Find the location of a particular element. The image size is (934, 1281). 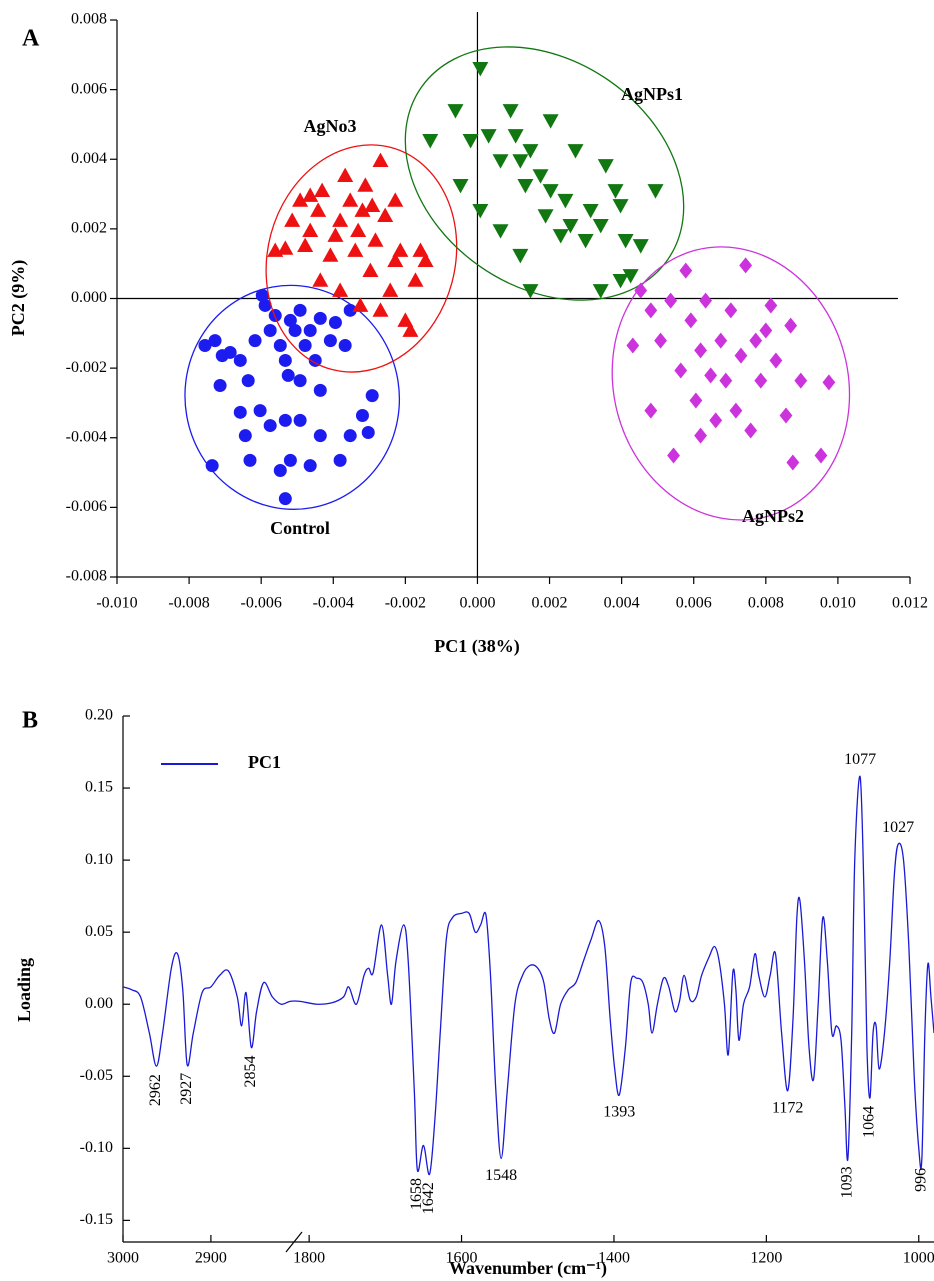

panel-label: A is located at coordinates (31, 39).